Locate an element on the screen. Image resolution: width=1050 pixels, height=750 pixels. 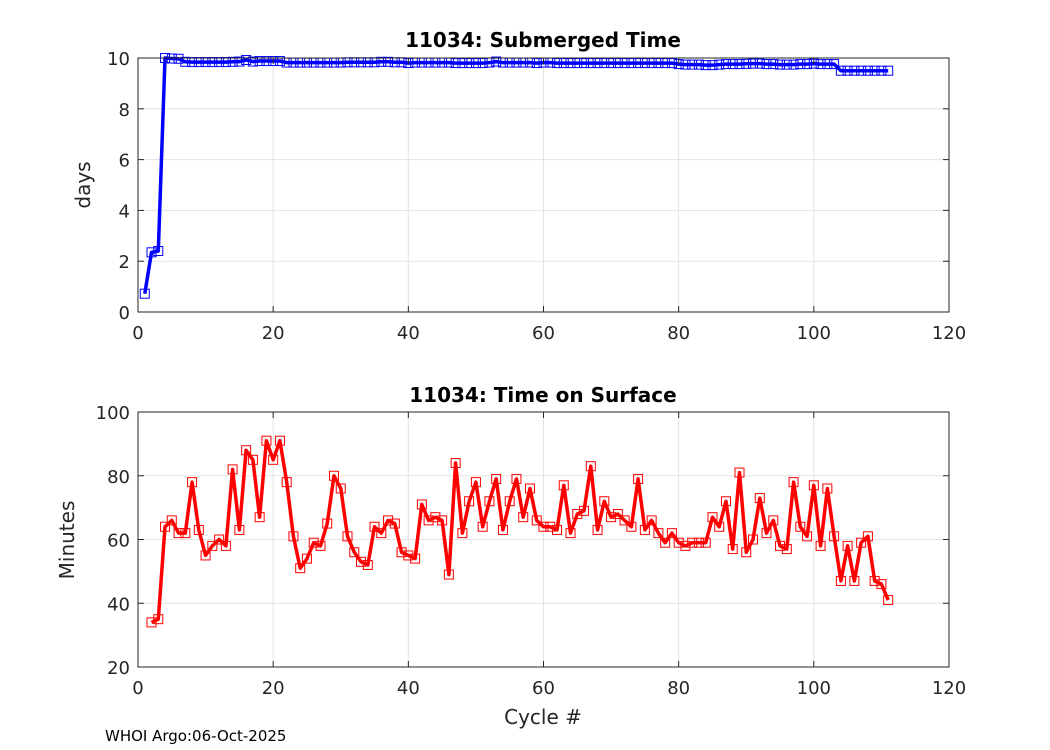
submerged-time-xtick-label: 60 is located at coordinates (543, 333).